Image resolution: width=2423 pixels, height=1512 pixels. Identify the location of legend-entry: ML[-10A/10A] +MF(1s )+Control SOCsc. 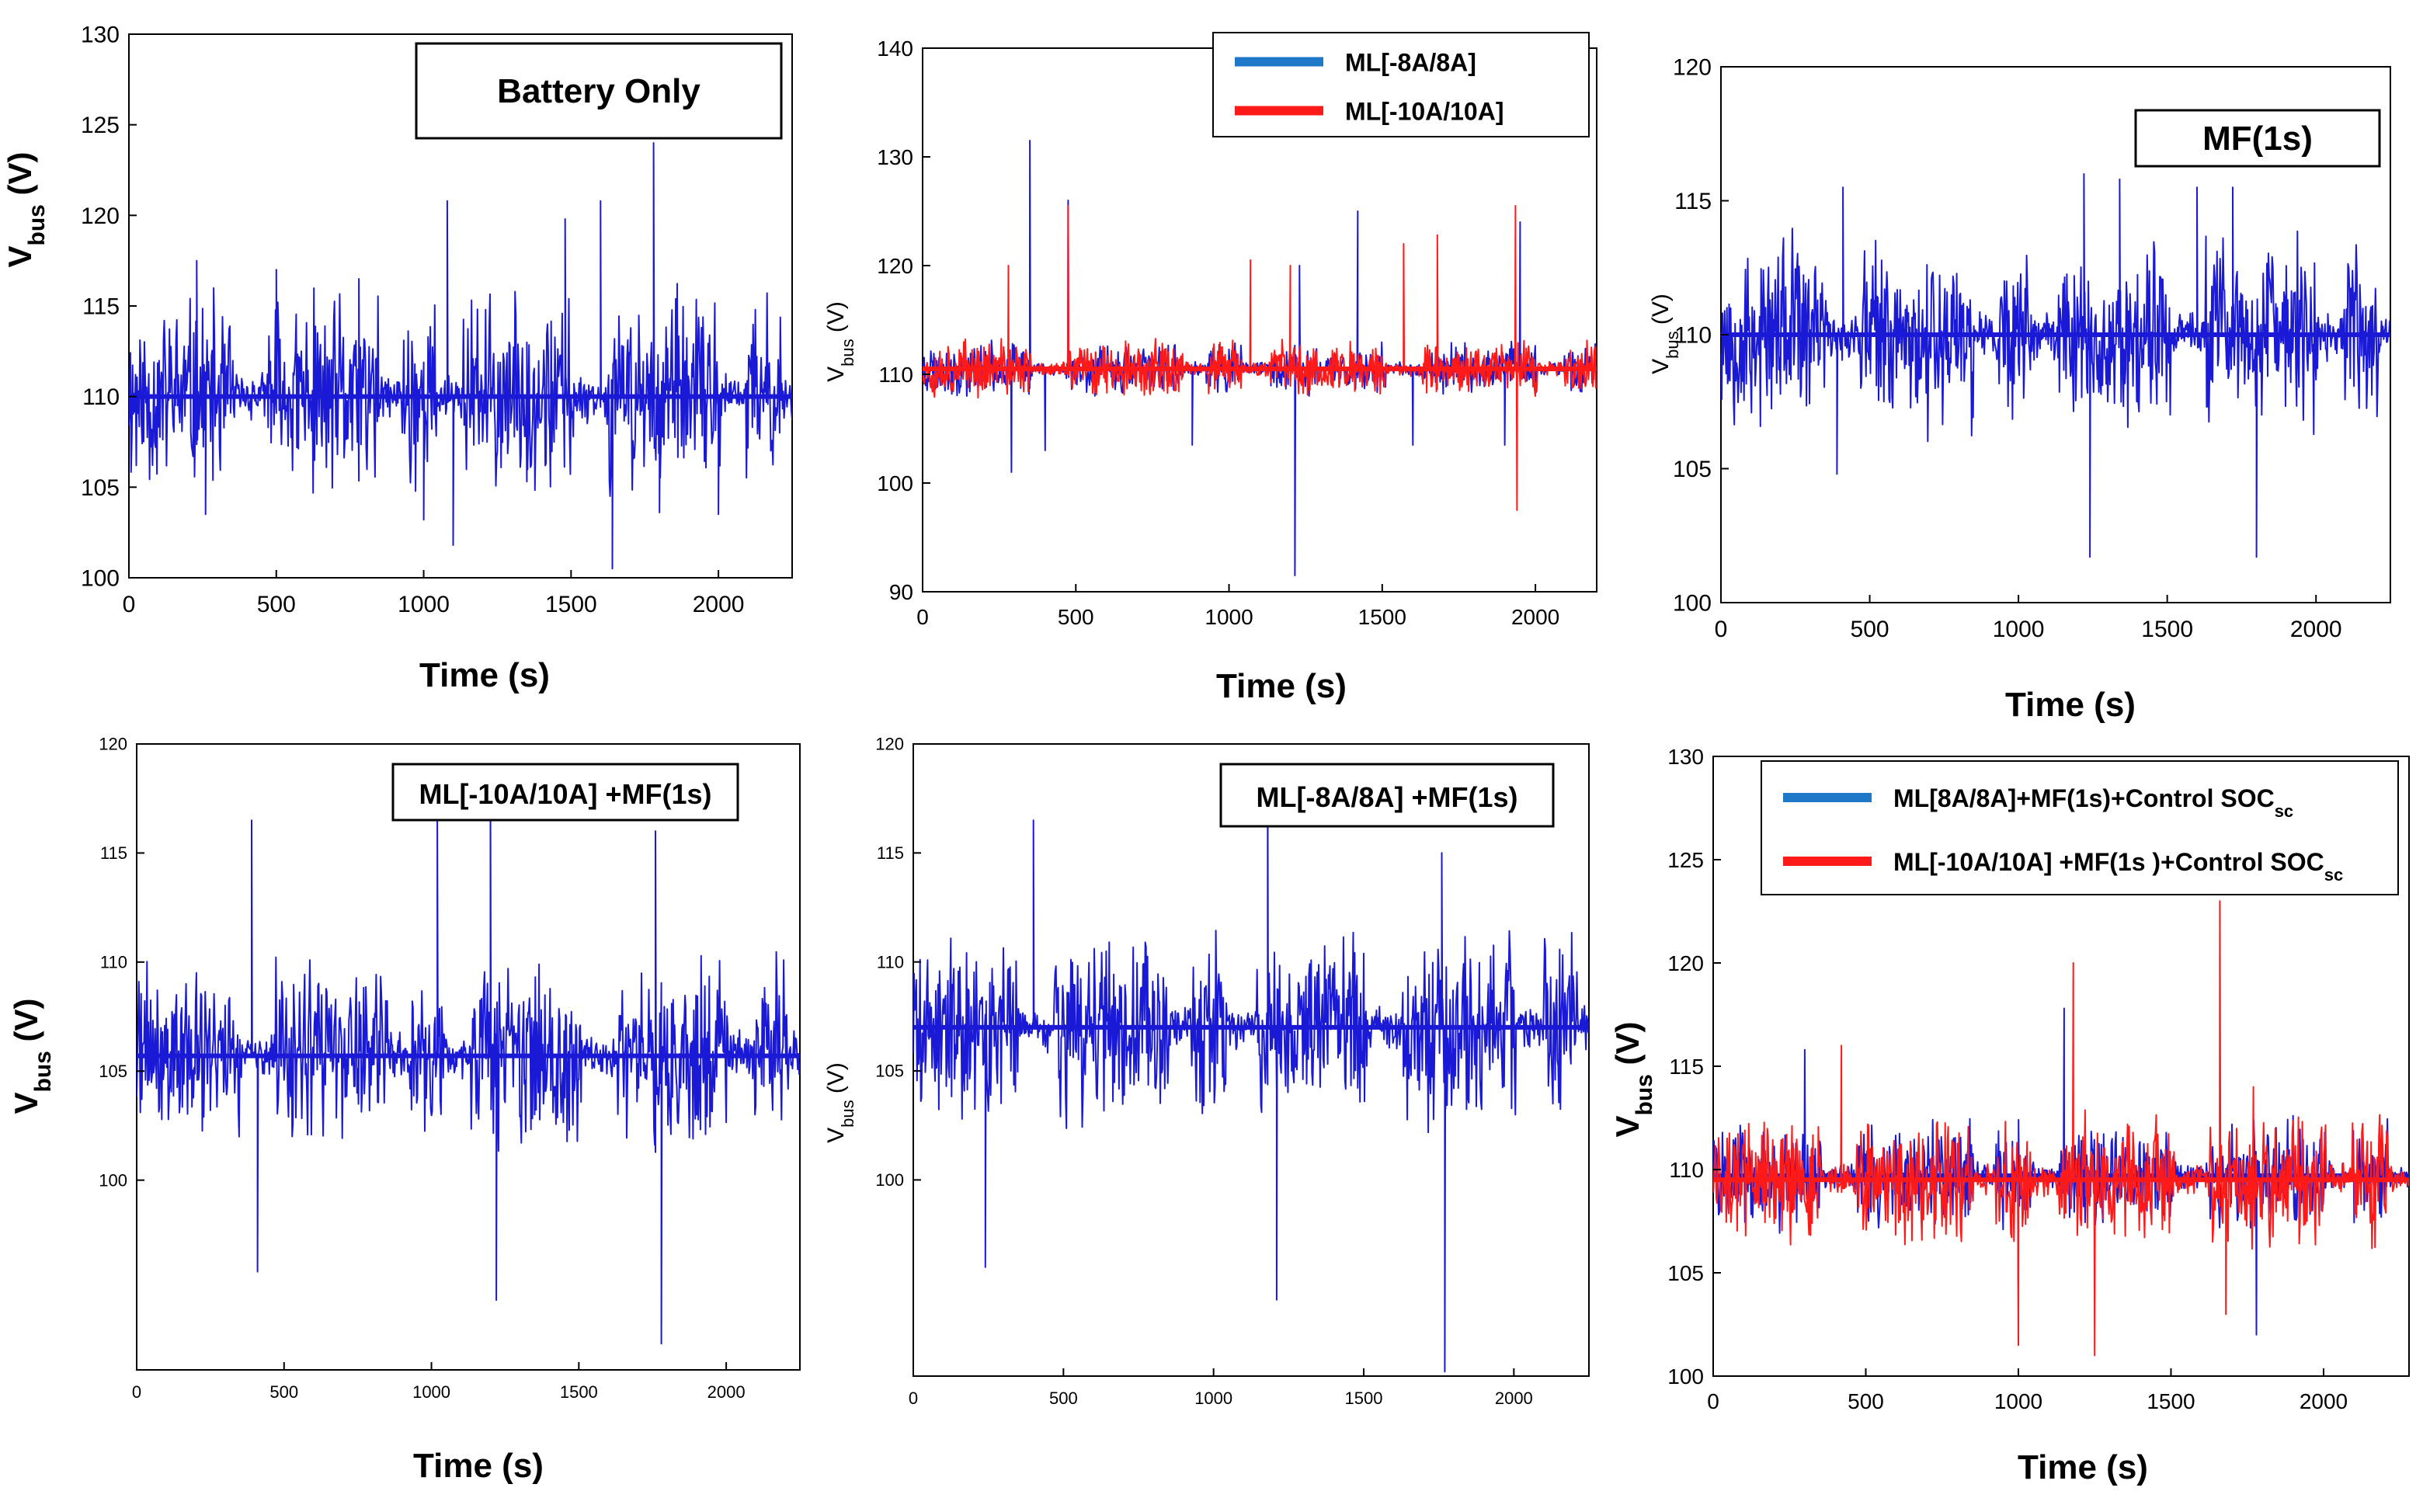
(2118, 866).